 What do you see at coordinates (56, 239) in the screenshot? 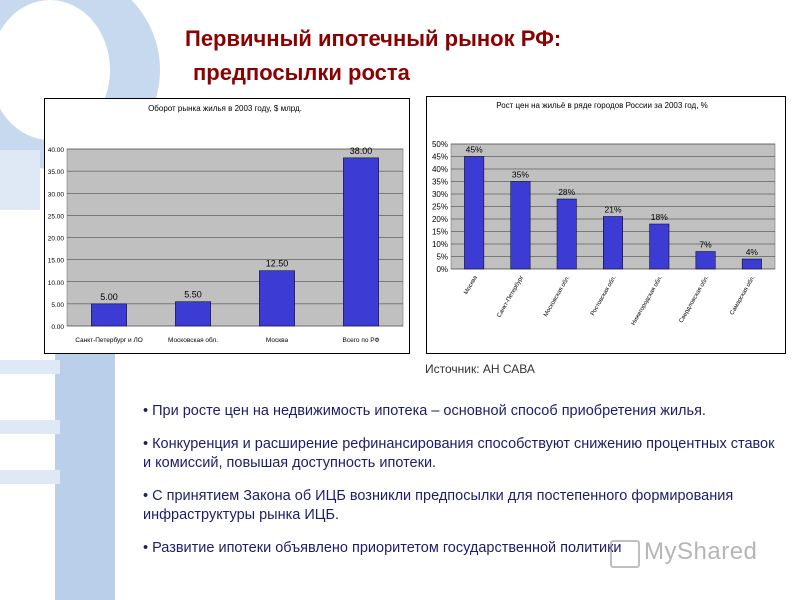
I see `chart-turnover-y-tick-label: 20.00` at bounding box center [56, 239].